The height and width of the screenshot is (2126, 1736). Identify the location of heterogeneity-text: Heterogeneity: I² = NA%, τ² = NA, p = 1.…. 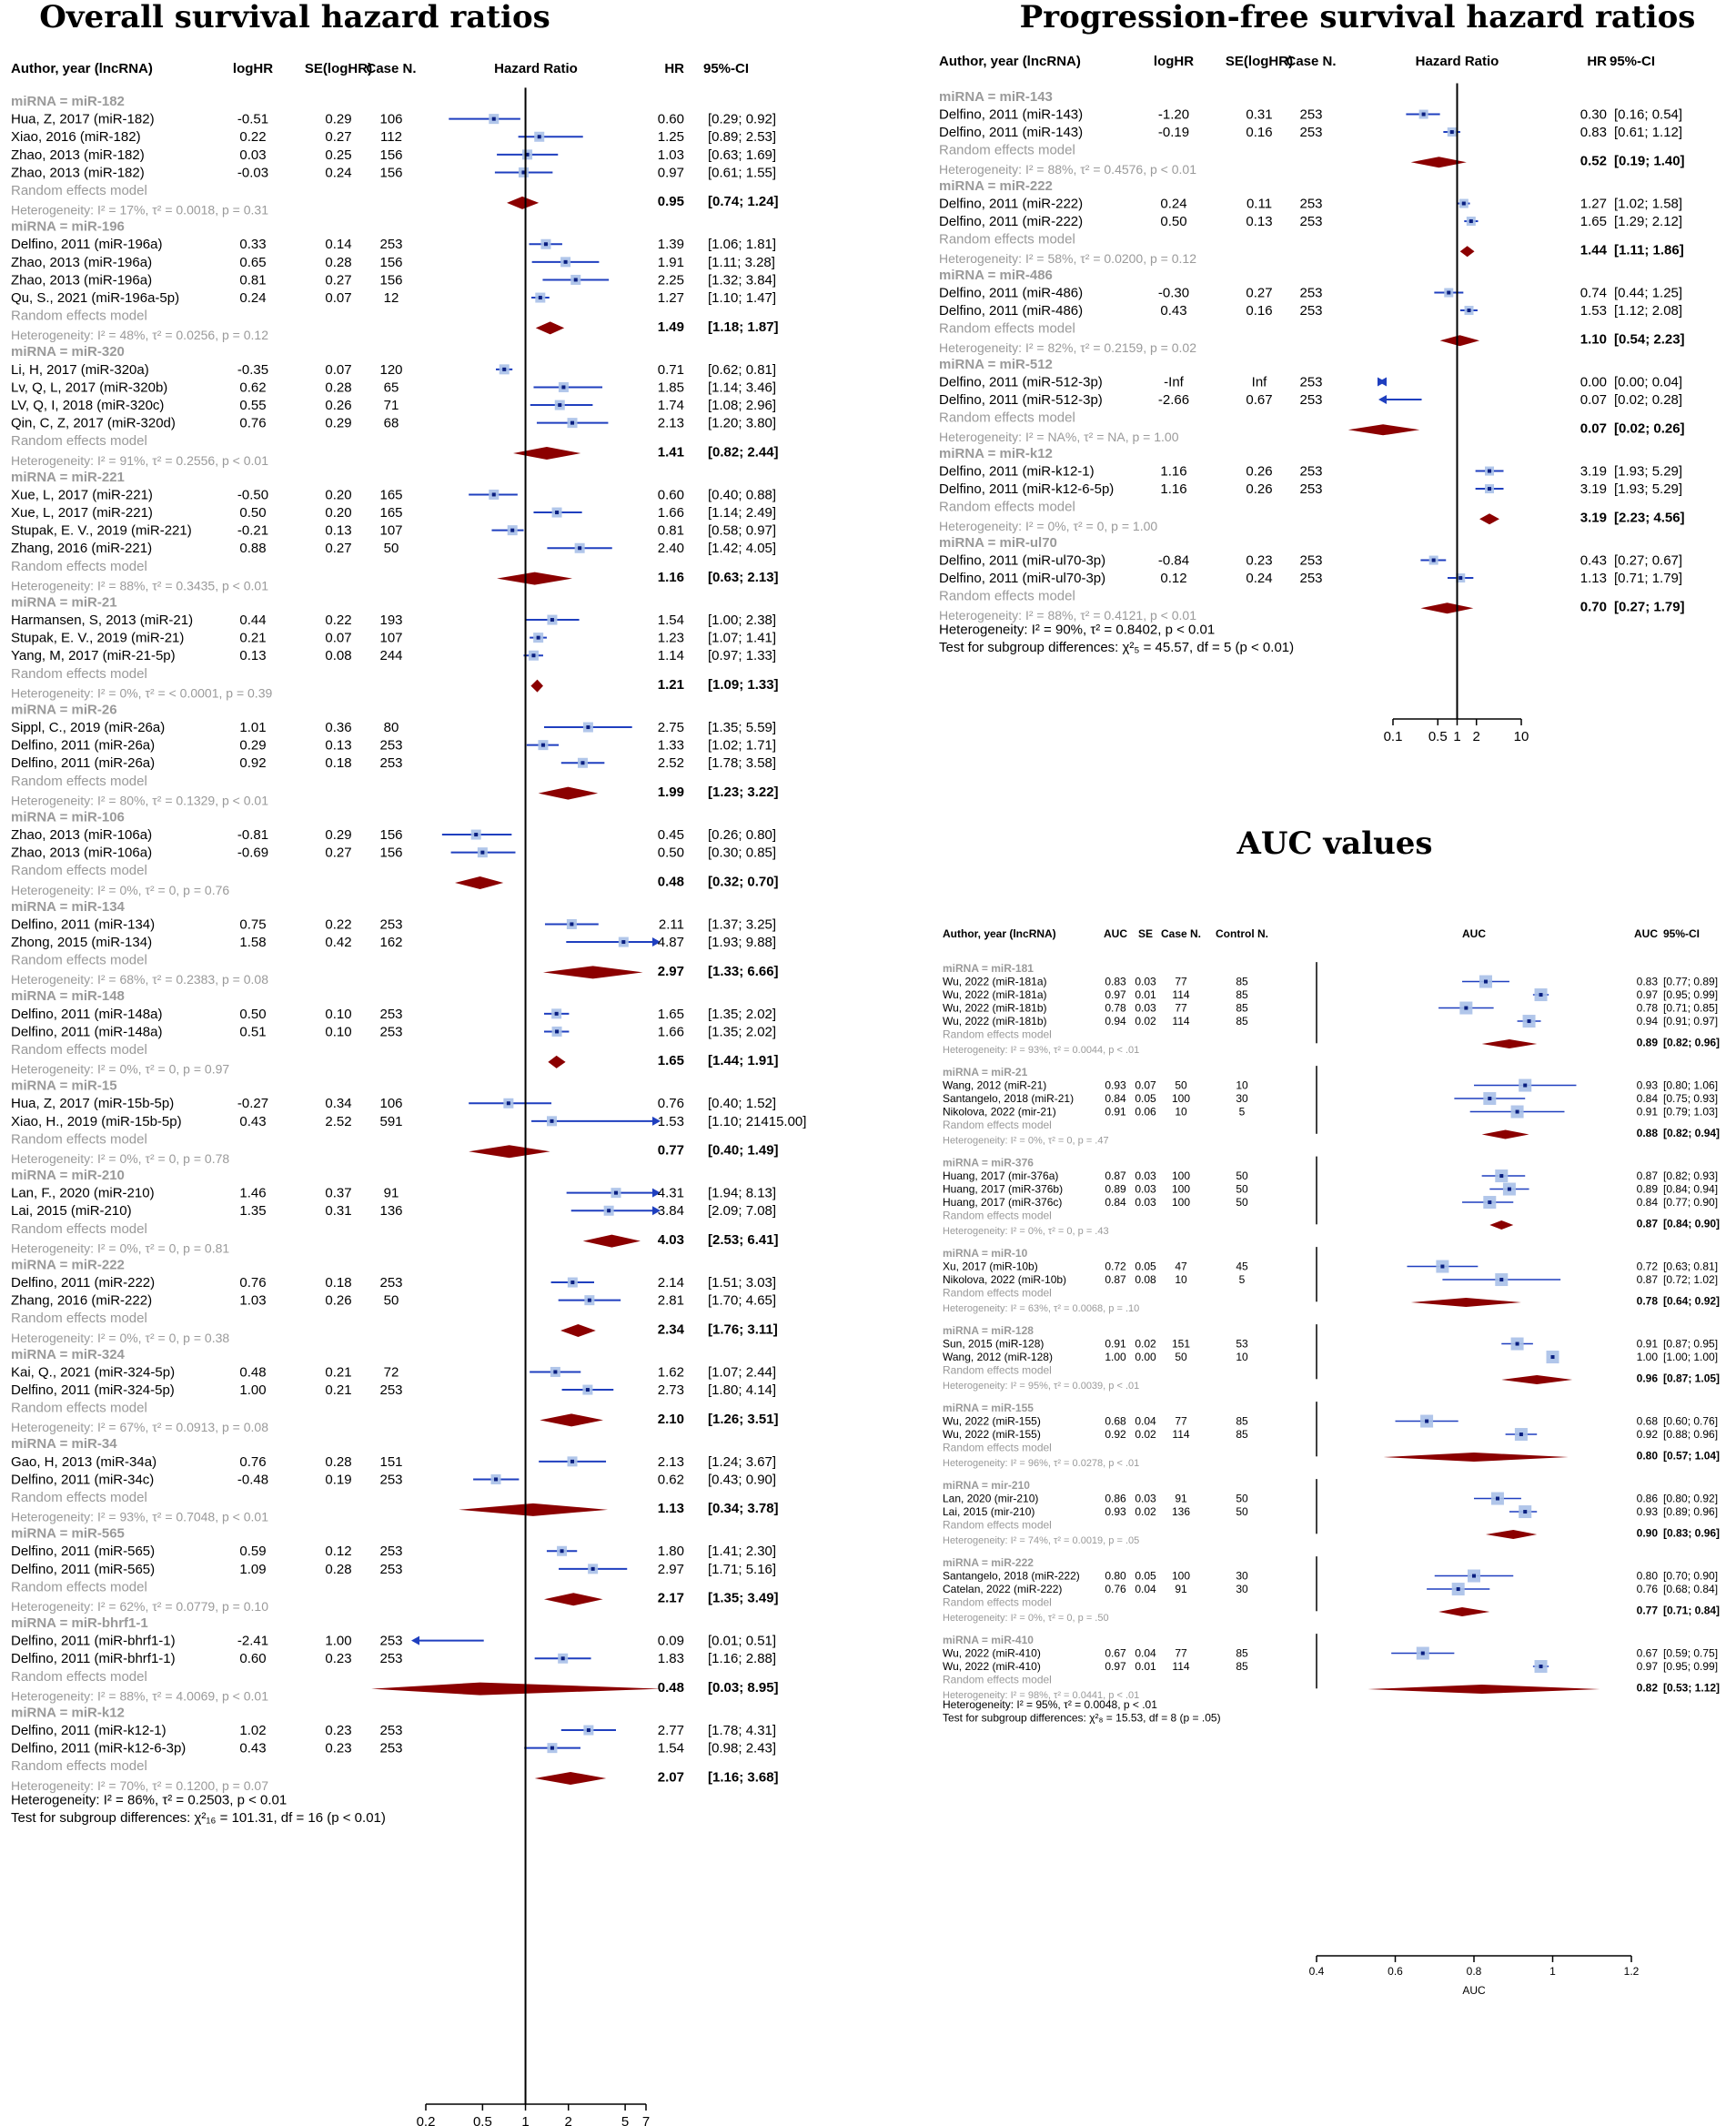
(1059, 437).